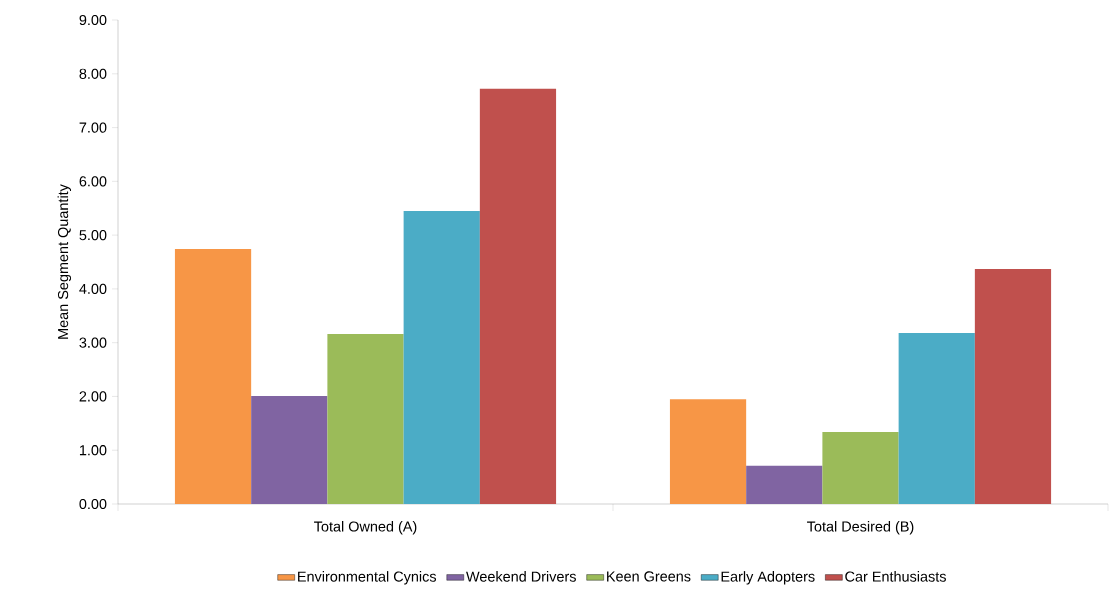 The height and width of the screenshot is (607, 1114). Describe the element at coordinates (93, 450) in the screenshot. I see `y-tick-label: 1.00` at that location.